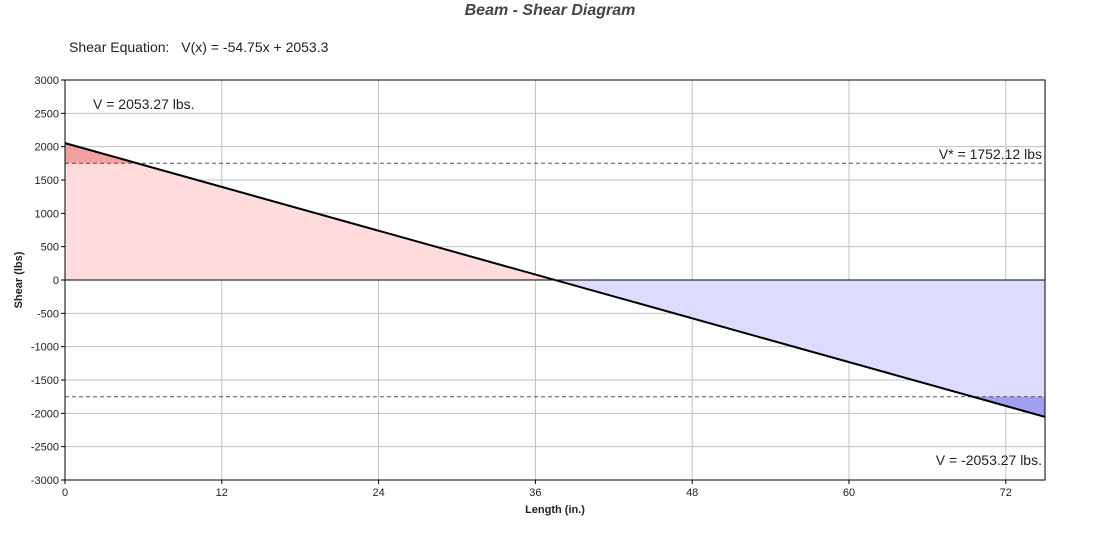  What do you see at coordinates (47, 148) in the screenshot?
I see `y-tick-label: 2000` at bounding box center [47, 148].